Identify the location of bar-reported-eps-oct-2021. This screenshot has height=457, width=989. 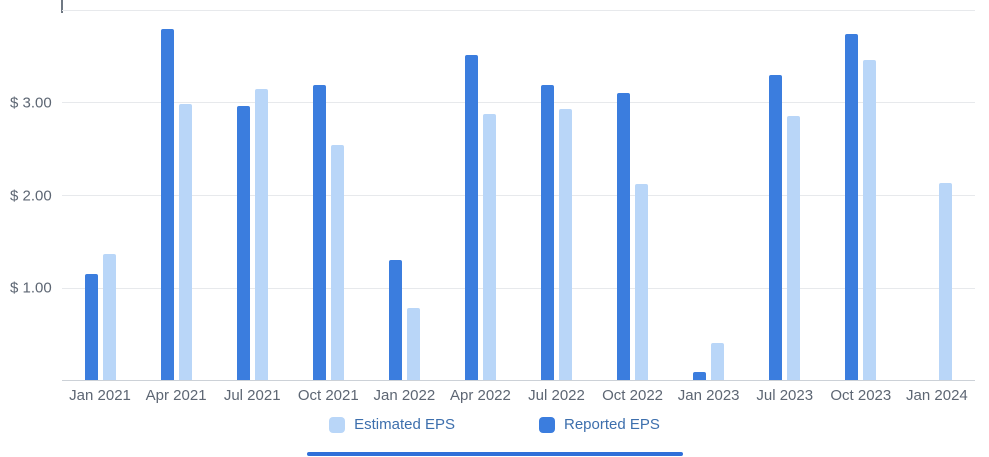
(319, 233).